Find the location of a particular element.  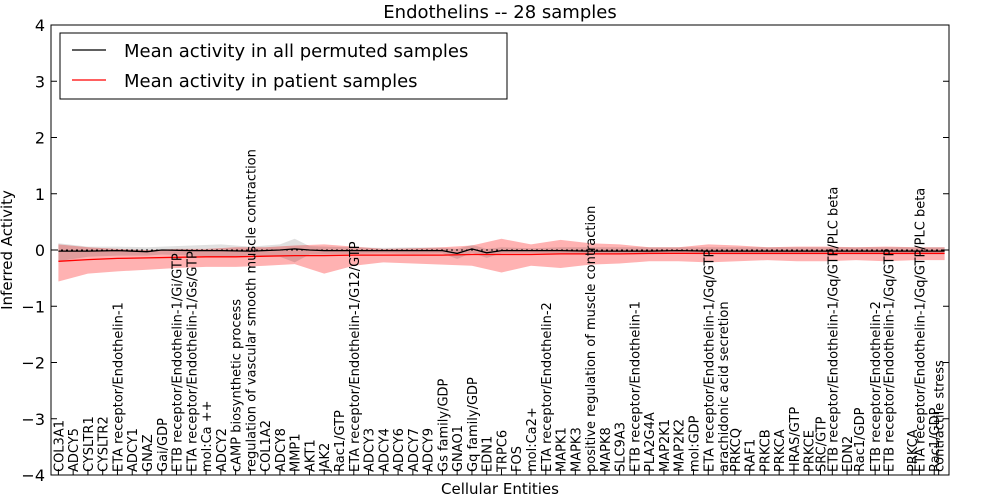

x-tick-label: arachidonic acid secretion is located at coordinates (724, 386).